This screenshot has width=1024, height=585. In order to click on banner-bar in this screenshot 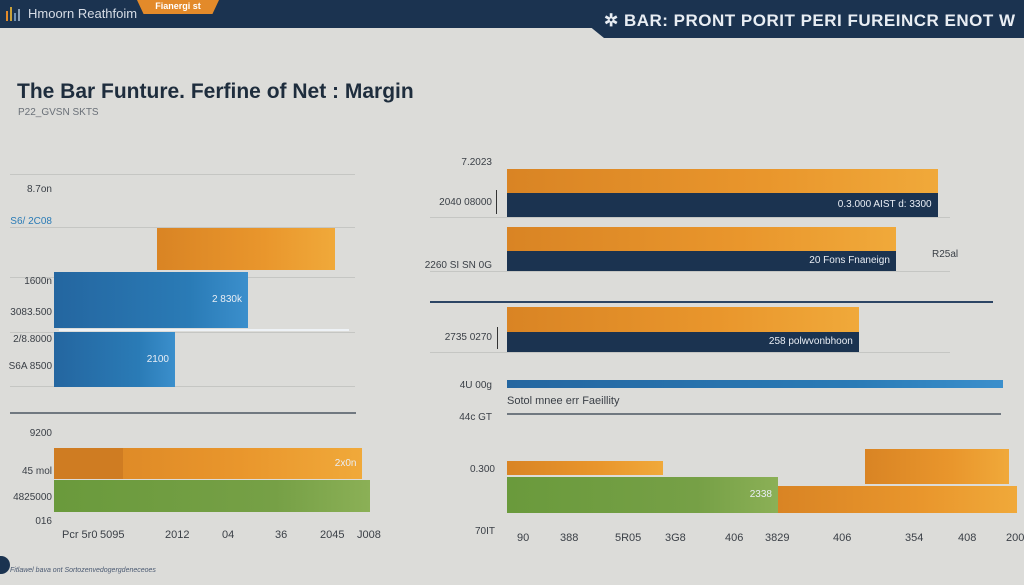, I will do `click(807, 19)`.